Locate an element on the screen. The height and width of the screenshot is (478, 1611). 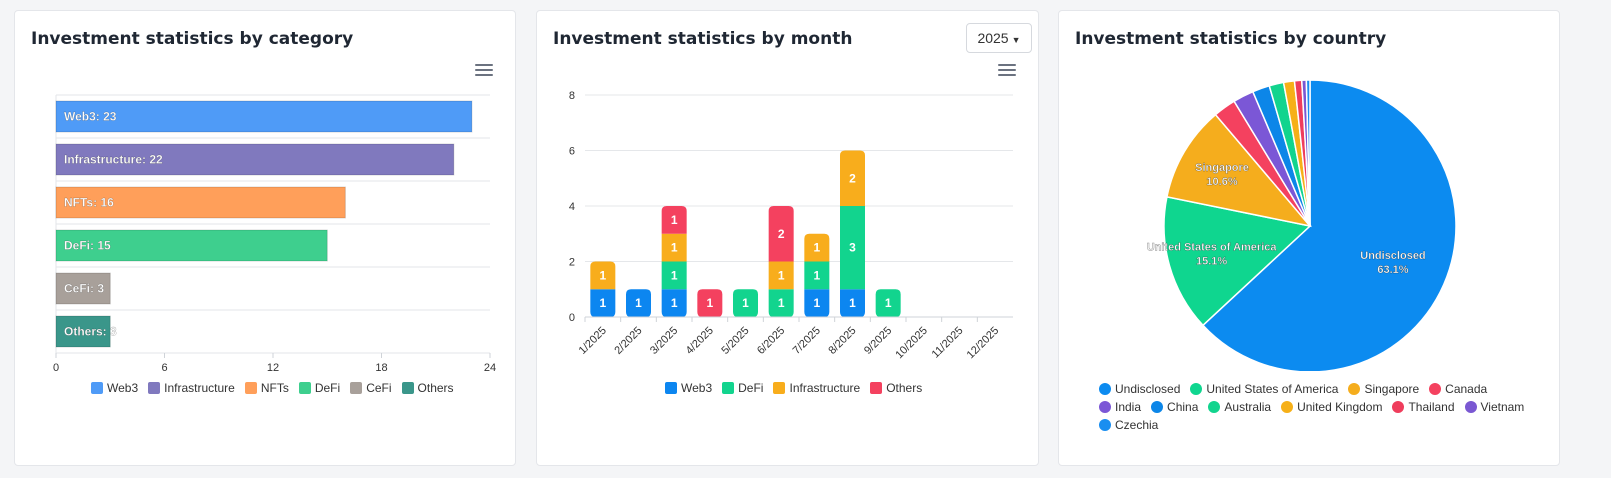
y-tick-label: 6 is located at coordinates (572, 152).